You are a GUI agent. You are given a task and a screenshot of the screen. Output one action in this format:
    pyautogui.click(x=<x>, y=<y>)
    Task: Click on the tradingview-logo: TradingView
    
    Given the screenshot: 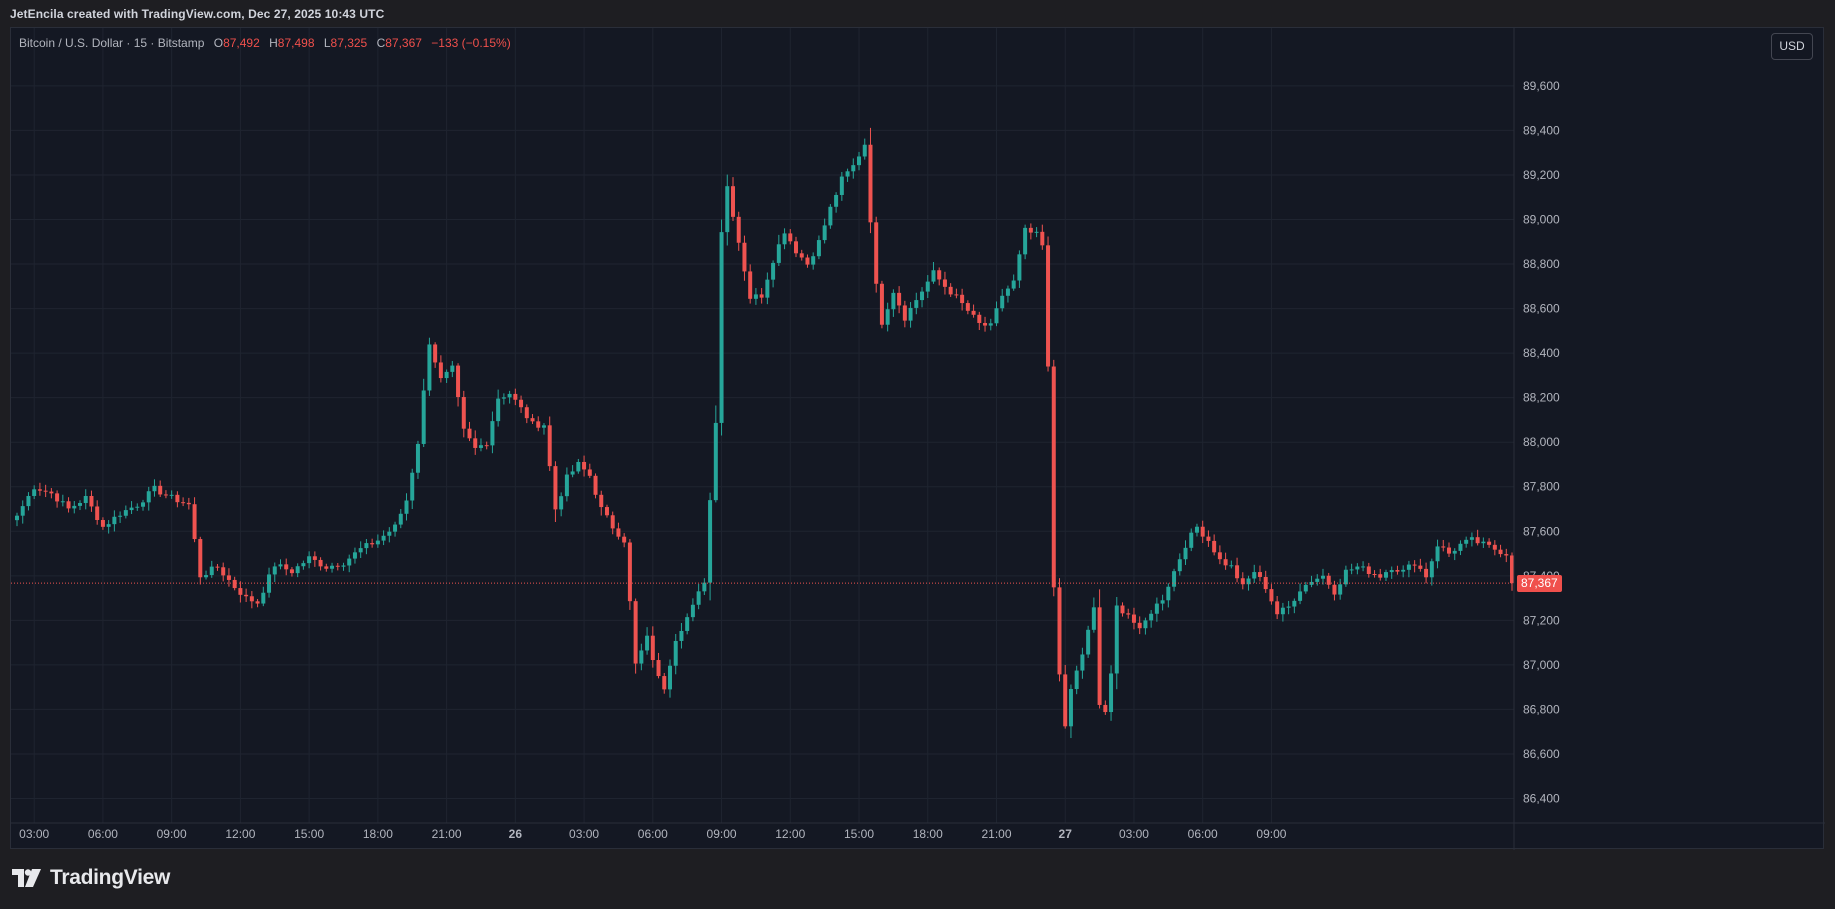 What is the action you would take?
    pyautogui.click(x=91, y=878)
    